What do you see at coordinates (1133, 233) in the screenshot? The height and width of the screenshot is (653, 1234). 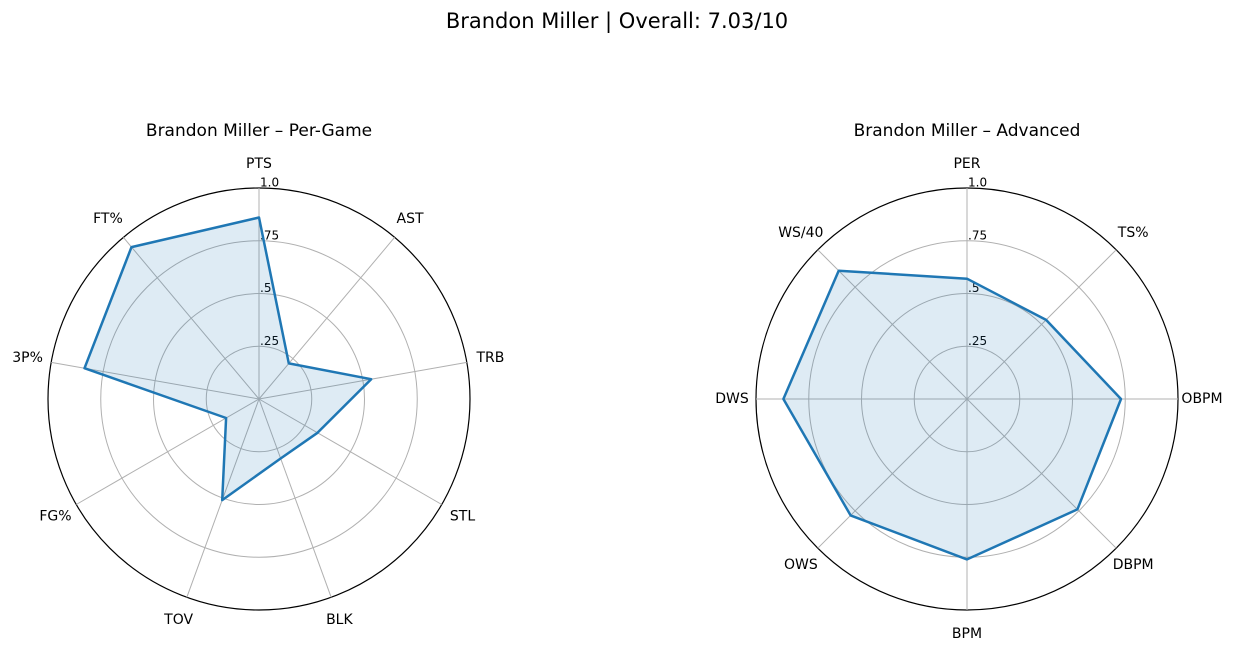 I see `category-label: TS%` at bounding box center [1133, 233].